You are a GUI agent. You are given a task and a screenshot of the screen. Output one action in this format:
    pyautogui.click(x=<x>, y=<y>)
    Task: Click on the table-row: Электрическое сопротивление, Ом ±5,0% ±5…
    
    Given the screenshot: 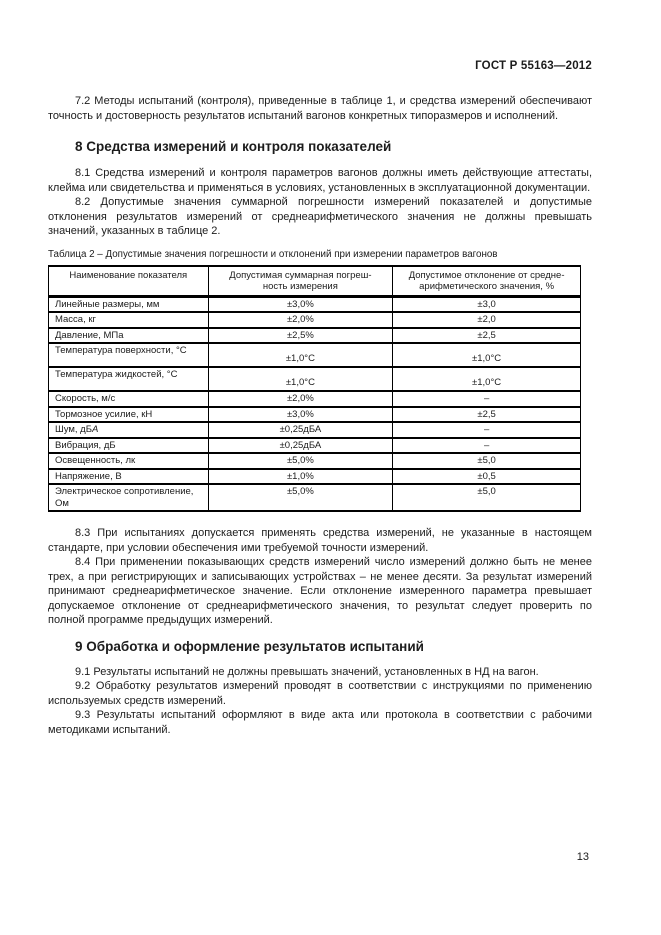 What is the action you would take?
    pyautogui.click(x=314, y=497)
    